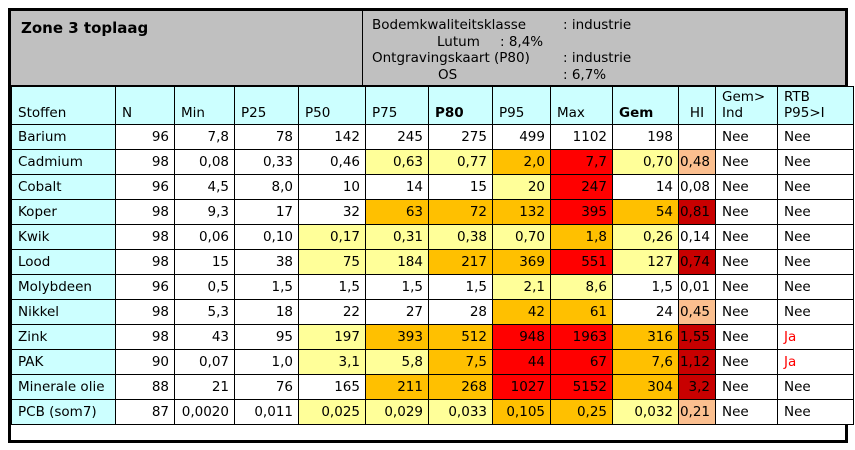 The image size is (855, 450). What do you see at coordinates (204, 262) in the screenshot?
I see `cell-min: 15` at bounding box center [204, 262].